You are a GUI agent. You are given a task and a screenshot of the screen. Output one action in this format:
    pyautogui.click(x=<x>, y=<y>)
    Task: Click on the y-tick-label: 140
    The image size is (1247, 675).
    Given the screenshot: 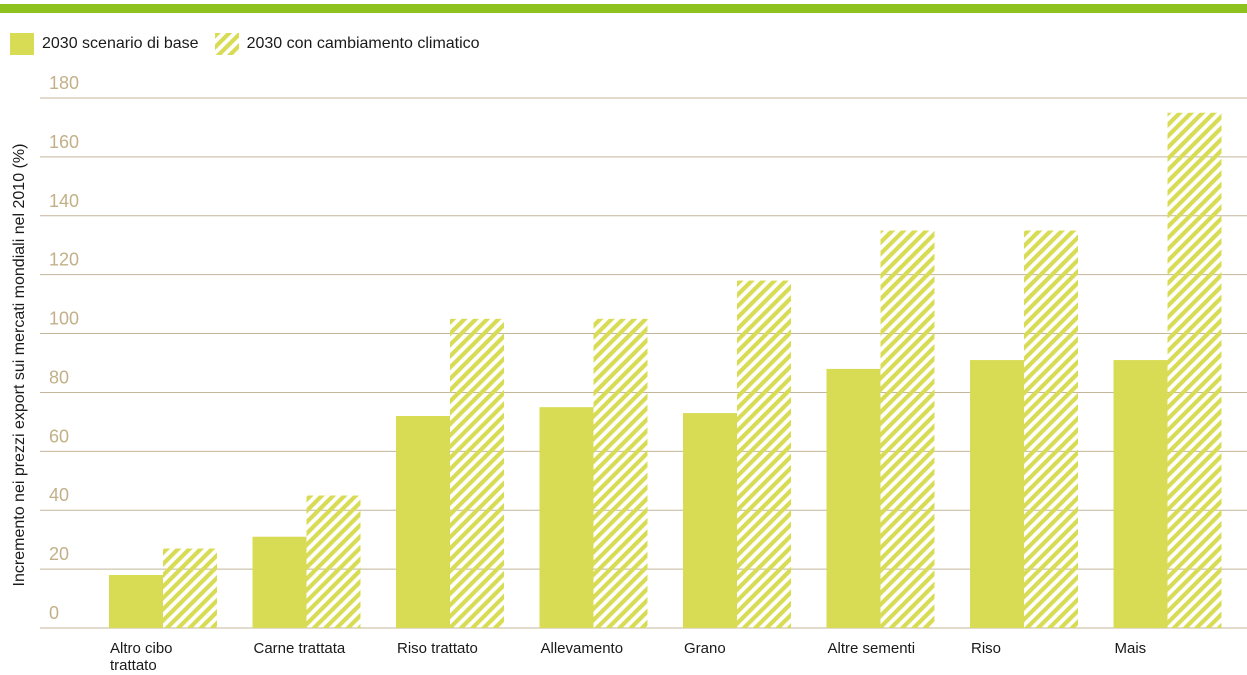 What is the action you would take?
    pyautogui.click(x=64, y=201)
    